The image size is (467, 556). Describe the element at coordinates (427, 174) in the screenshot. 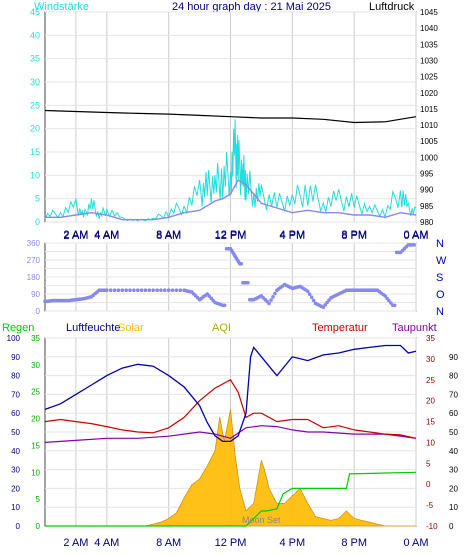

I see `right-tick-label: 995` at that location.